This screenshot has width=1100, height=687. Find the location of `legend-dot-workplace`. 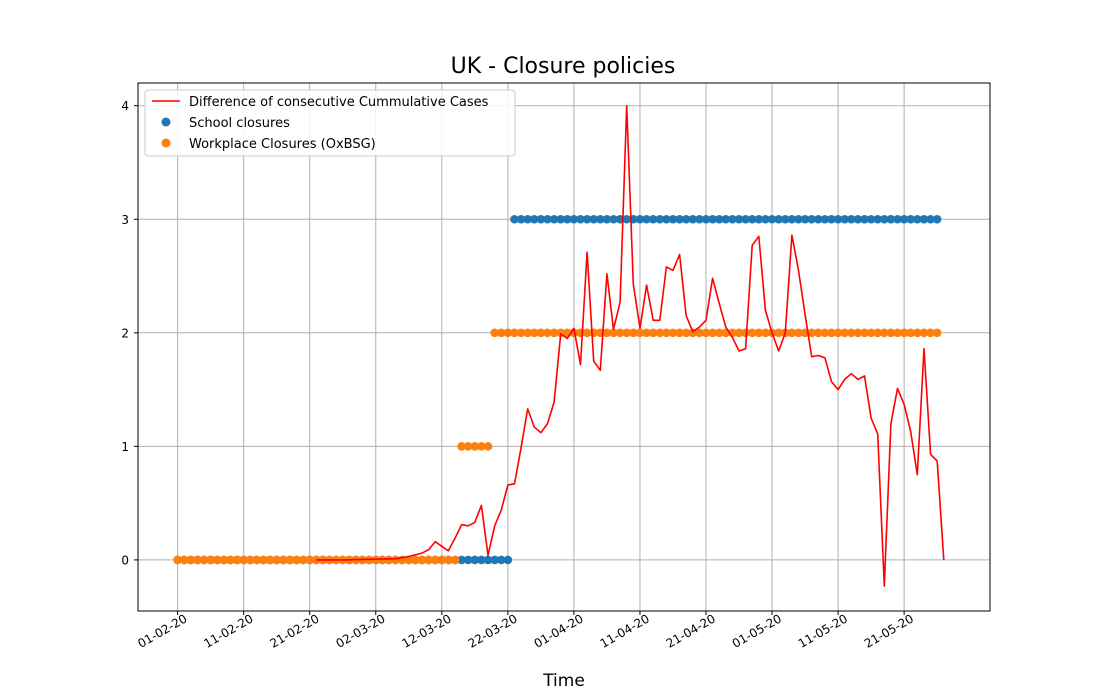

legend-dot-workplace is located at coordinates (166, 143).